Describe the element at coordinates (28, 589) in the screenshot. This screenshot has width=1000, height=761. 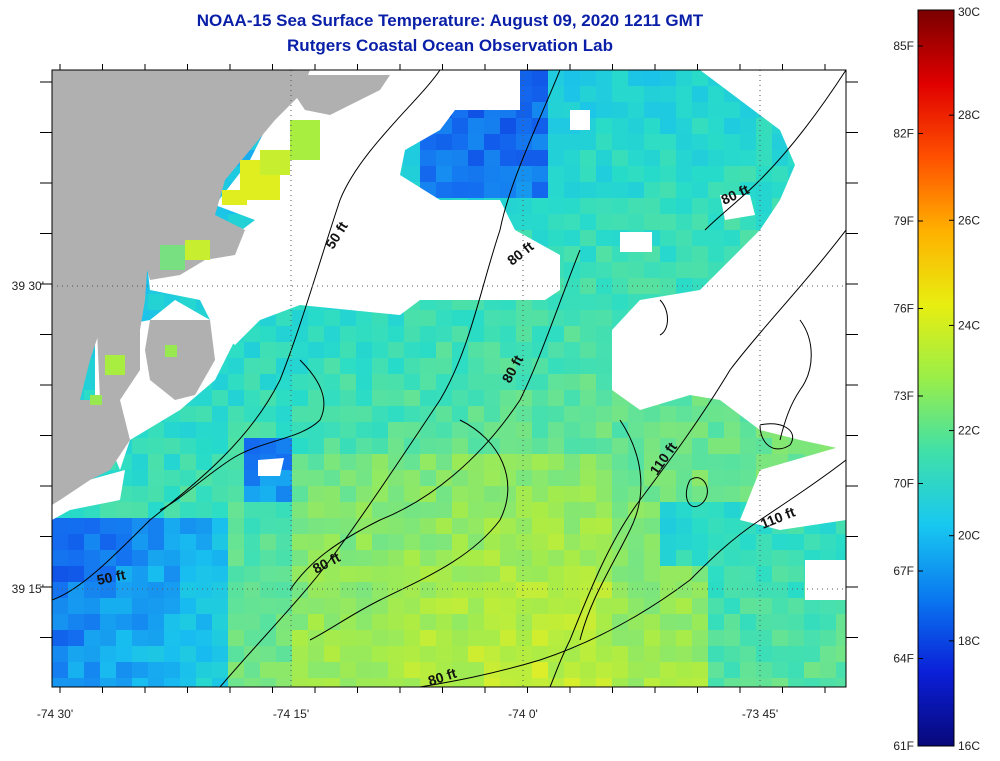
I see `y-tick-label: 39 15'` at that location.